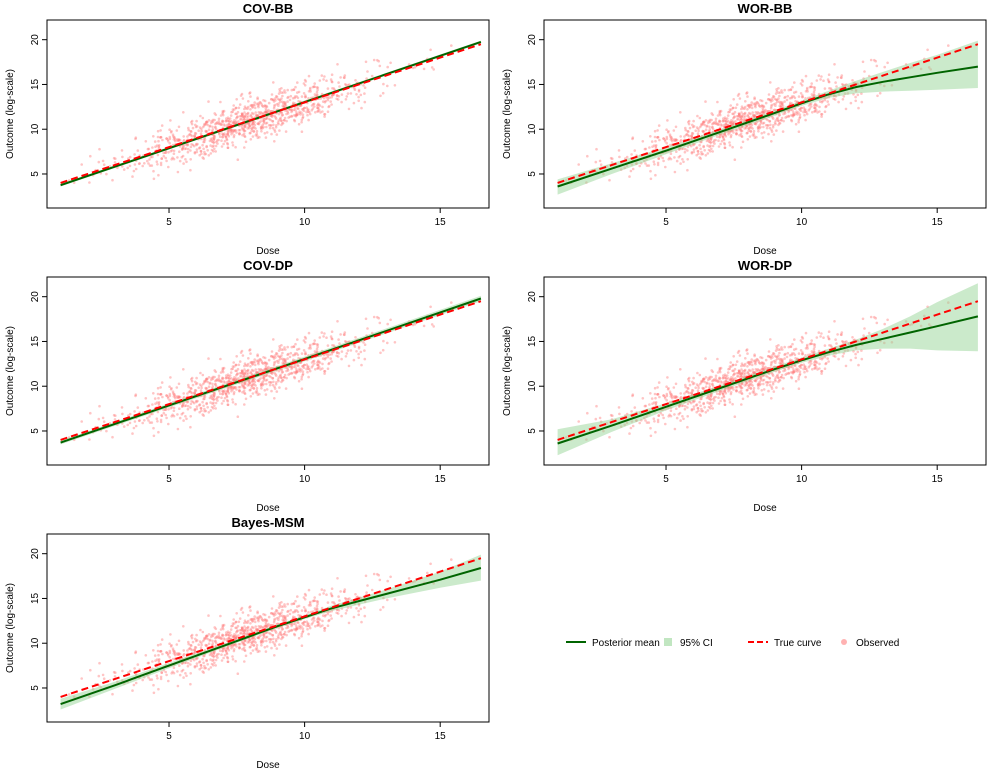 This screenshot has height=770, width=996. What do you see at coordinates (271, 113) in the screenshot?
I see `true-curve-line` at bounding box center [271, 113].